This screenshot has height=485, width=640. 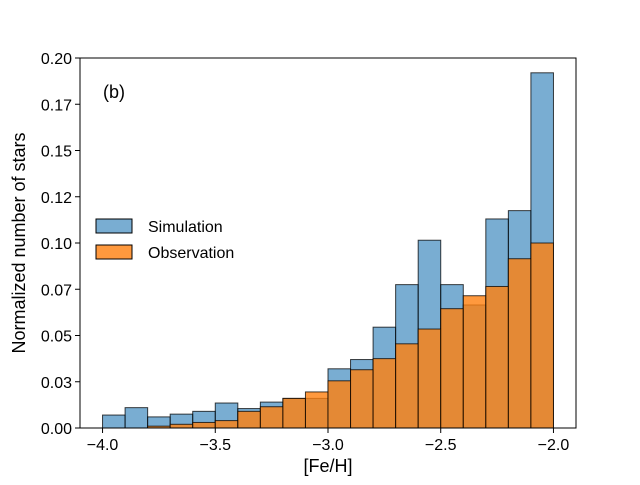 I want to click on x-tick-label: −2.0, so click(x=554, y=445).